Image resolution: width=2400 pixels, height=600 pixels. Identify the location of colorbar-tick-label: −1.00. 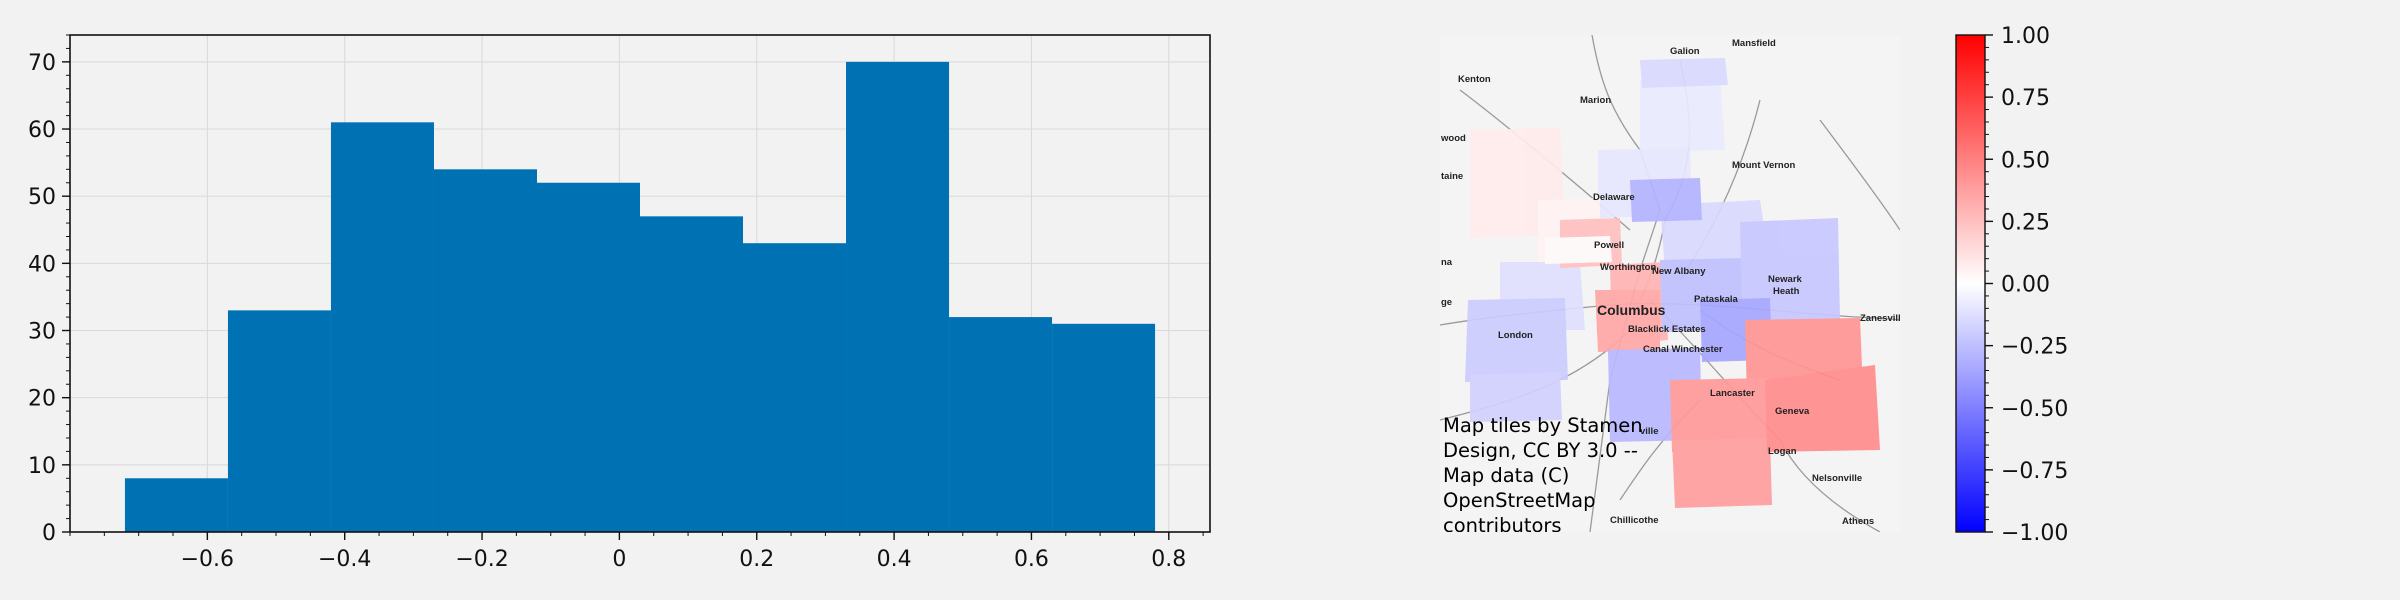
(2034, 533).